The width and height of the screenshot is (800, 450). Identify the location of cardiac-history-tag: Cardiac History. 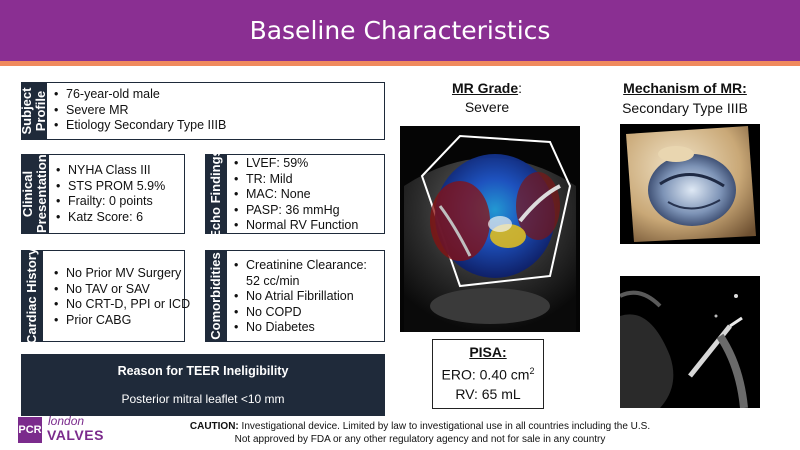
(32, 296).